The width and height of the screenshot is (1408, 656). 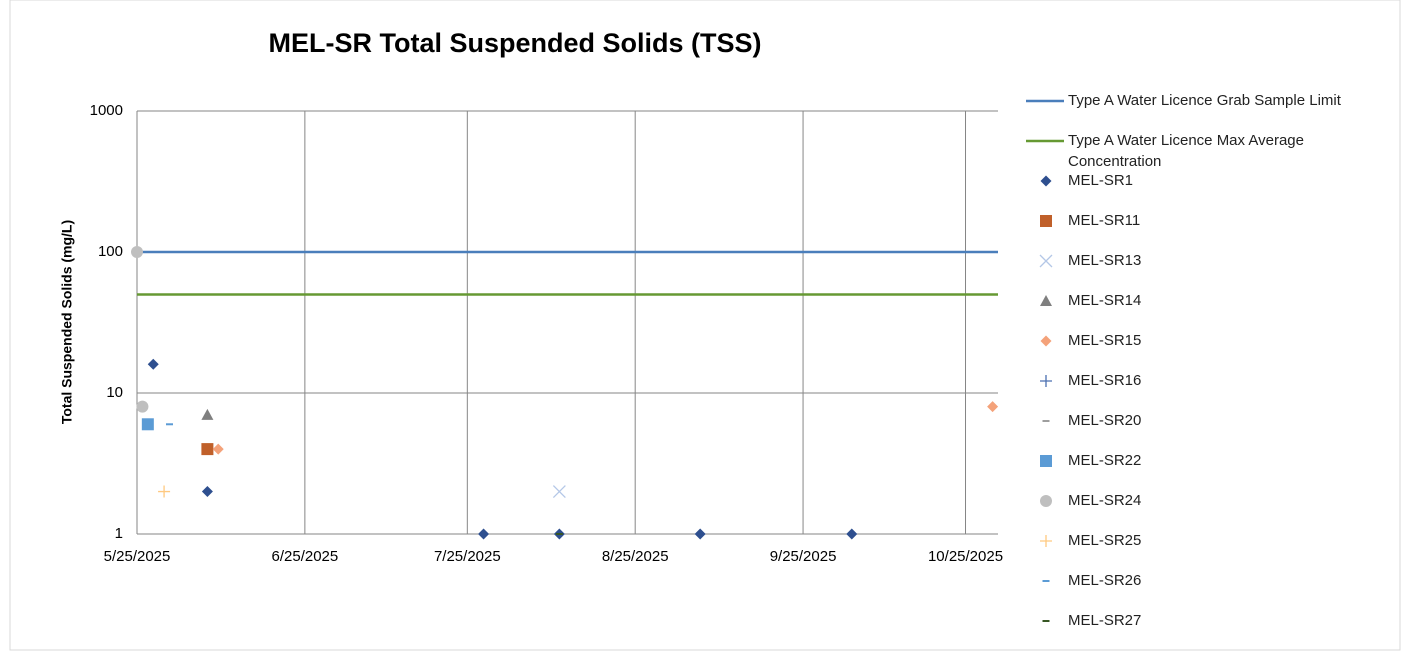 What do you see at coordinates (1207, 300) in the screenshot?
I see `legend-item: MEL-SR14` at bounding box center [1207, 300].